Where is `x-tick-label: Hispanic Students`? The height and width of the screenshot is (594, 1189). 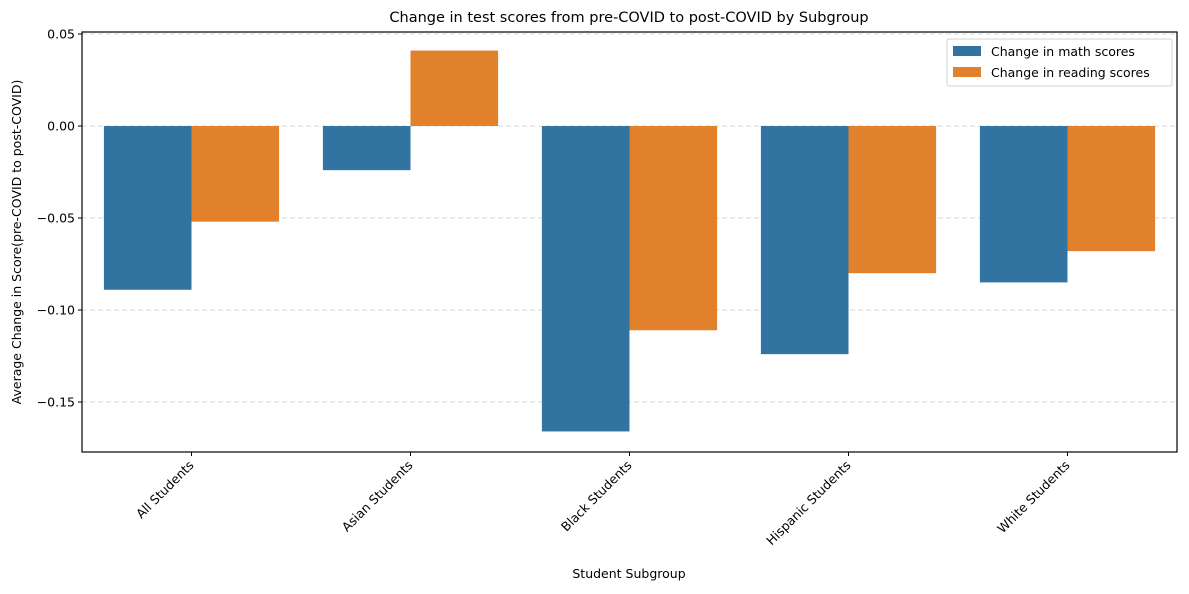
x-tick-label: Hispanic Students is located at coordinates (808, 503).